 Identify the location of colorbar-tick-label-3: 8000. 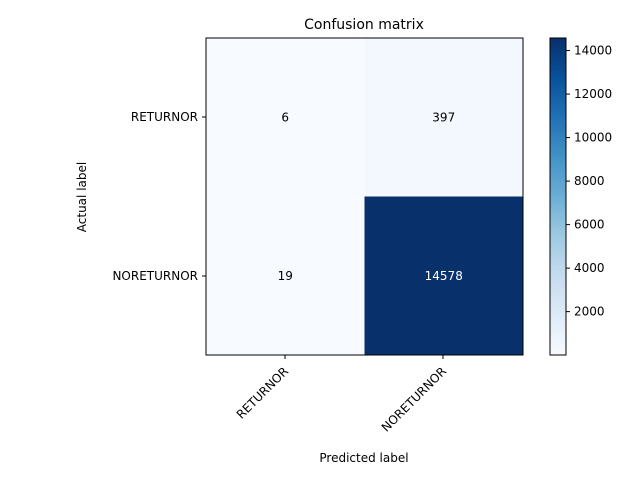
(589, 181).